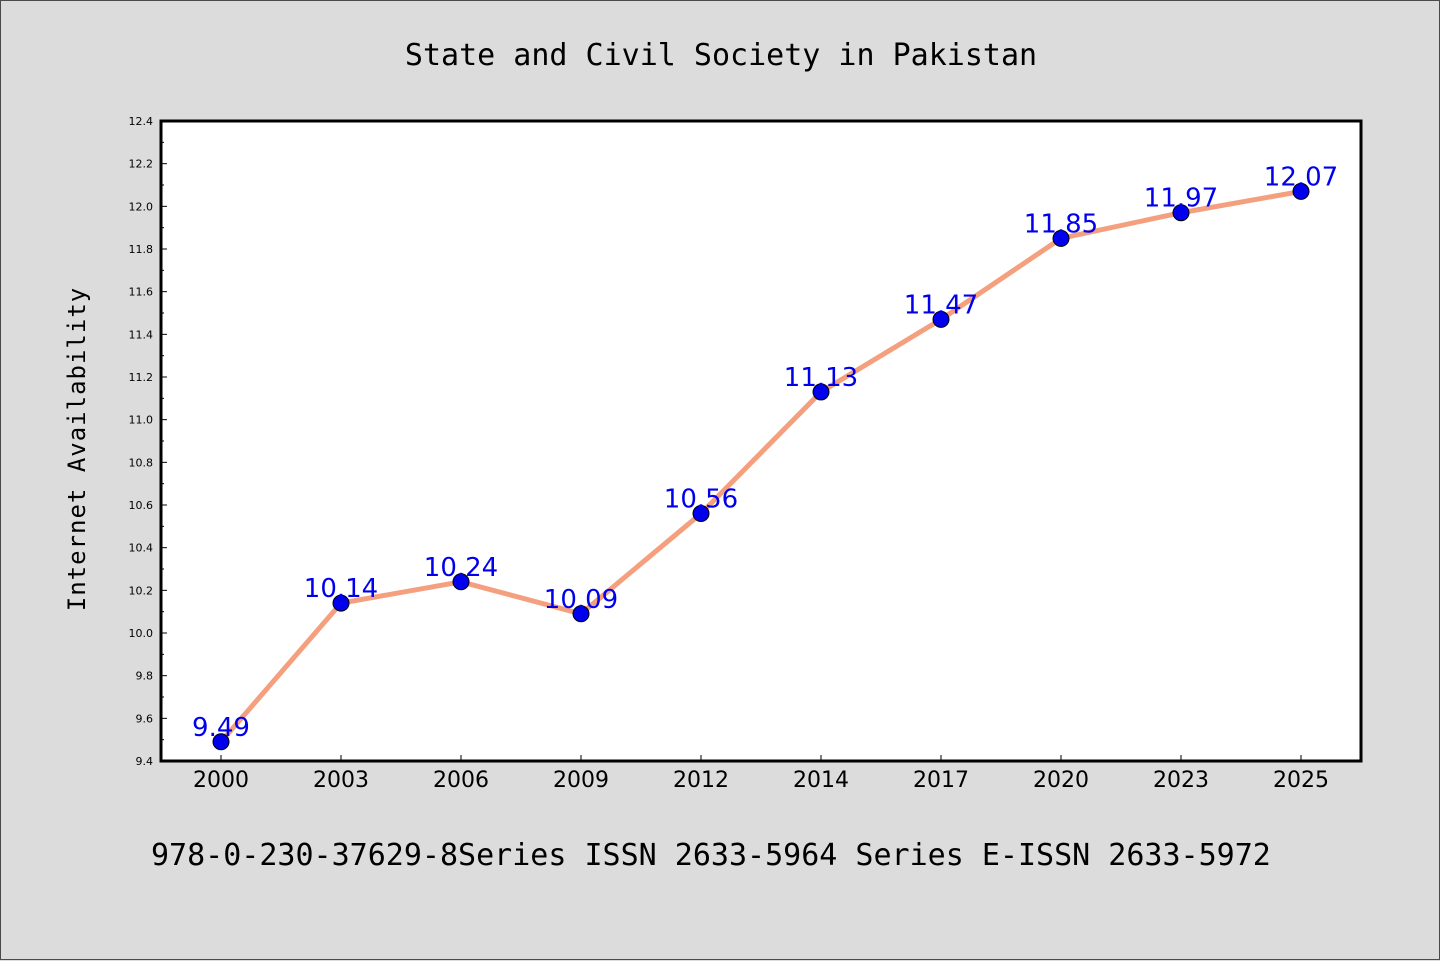 This screenshot has width=1440, height=961. What do you see at coordinates (141, 548) in the screenshot?
I see `y-tick-label: 10.4` at bounding box center [141, 548].